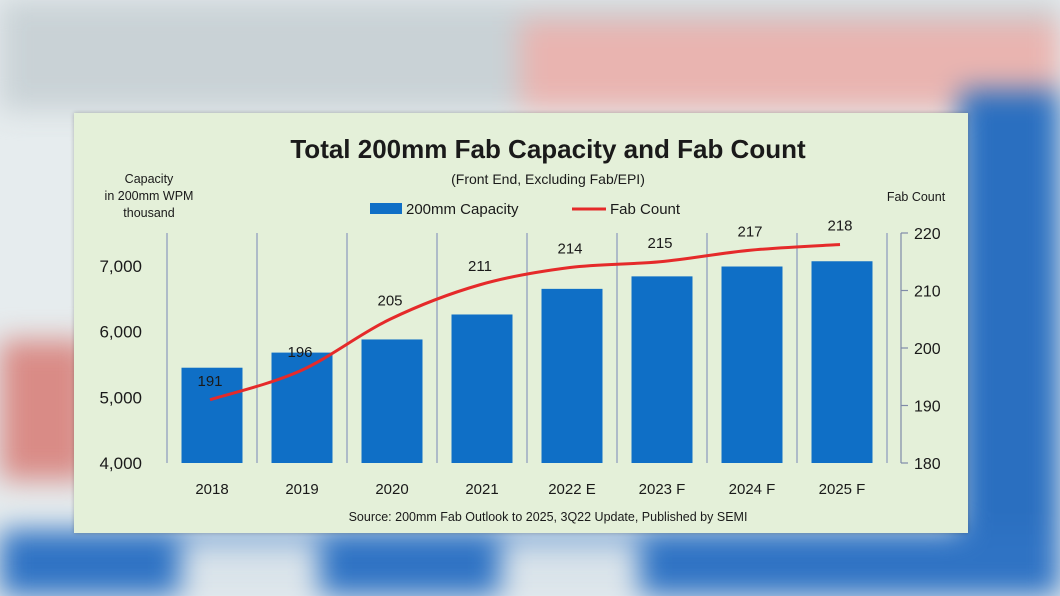 The width and height of the screenshot is (1060, 596). I want to click on right-axis-tick-label: 210, so click(927, 292).